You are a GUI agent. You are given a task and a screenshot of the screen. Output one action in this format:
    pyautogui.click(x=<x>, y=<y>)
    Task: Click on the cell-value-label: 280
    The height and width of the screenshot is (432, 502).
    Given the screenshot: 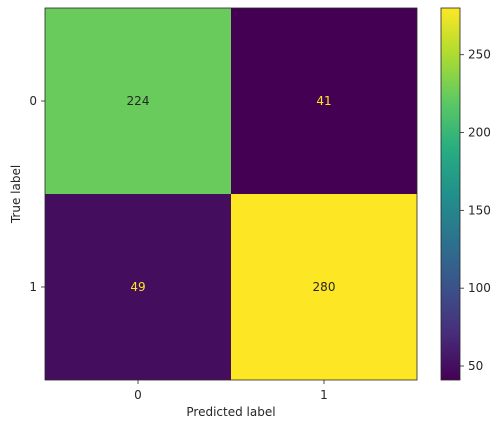 What is the action you would take?
    pyautogui.click(x=324, y=287)
    